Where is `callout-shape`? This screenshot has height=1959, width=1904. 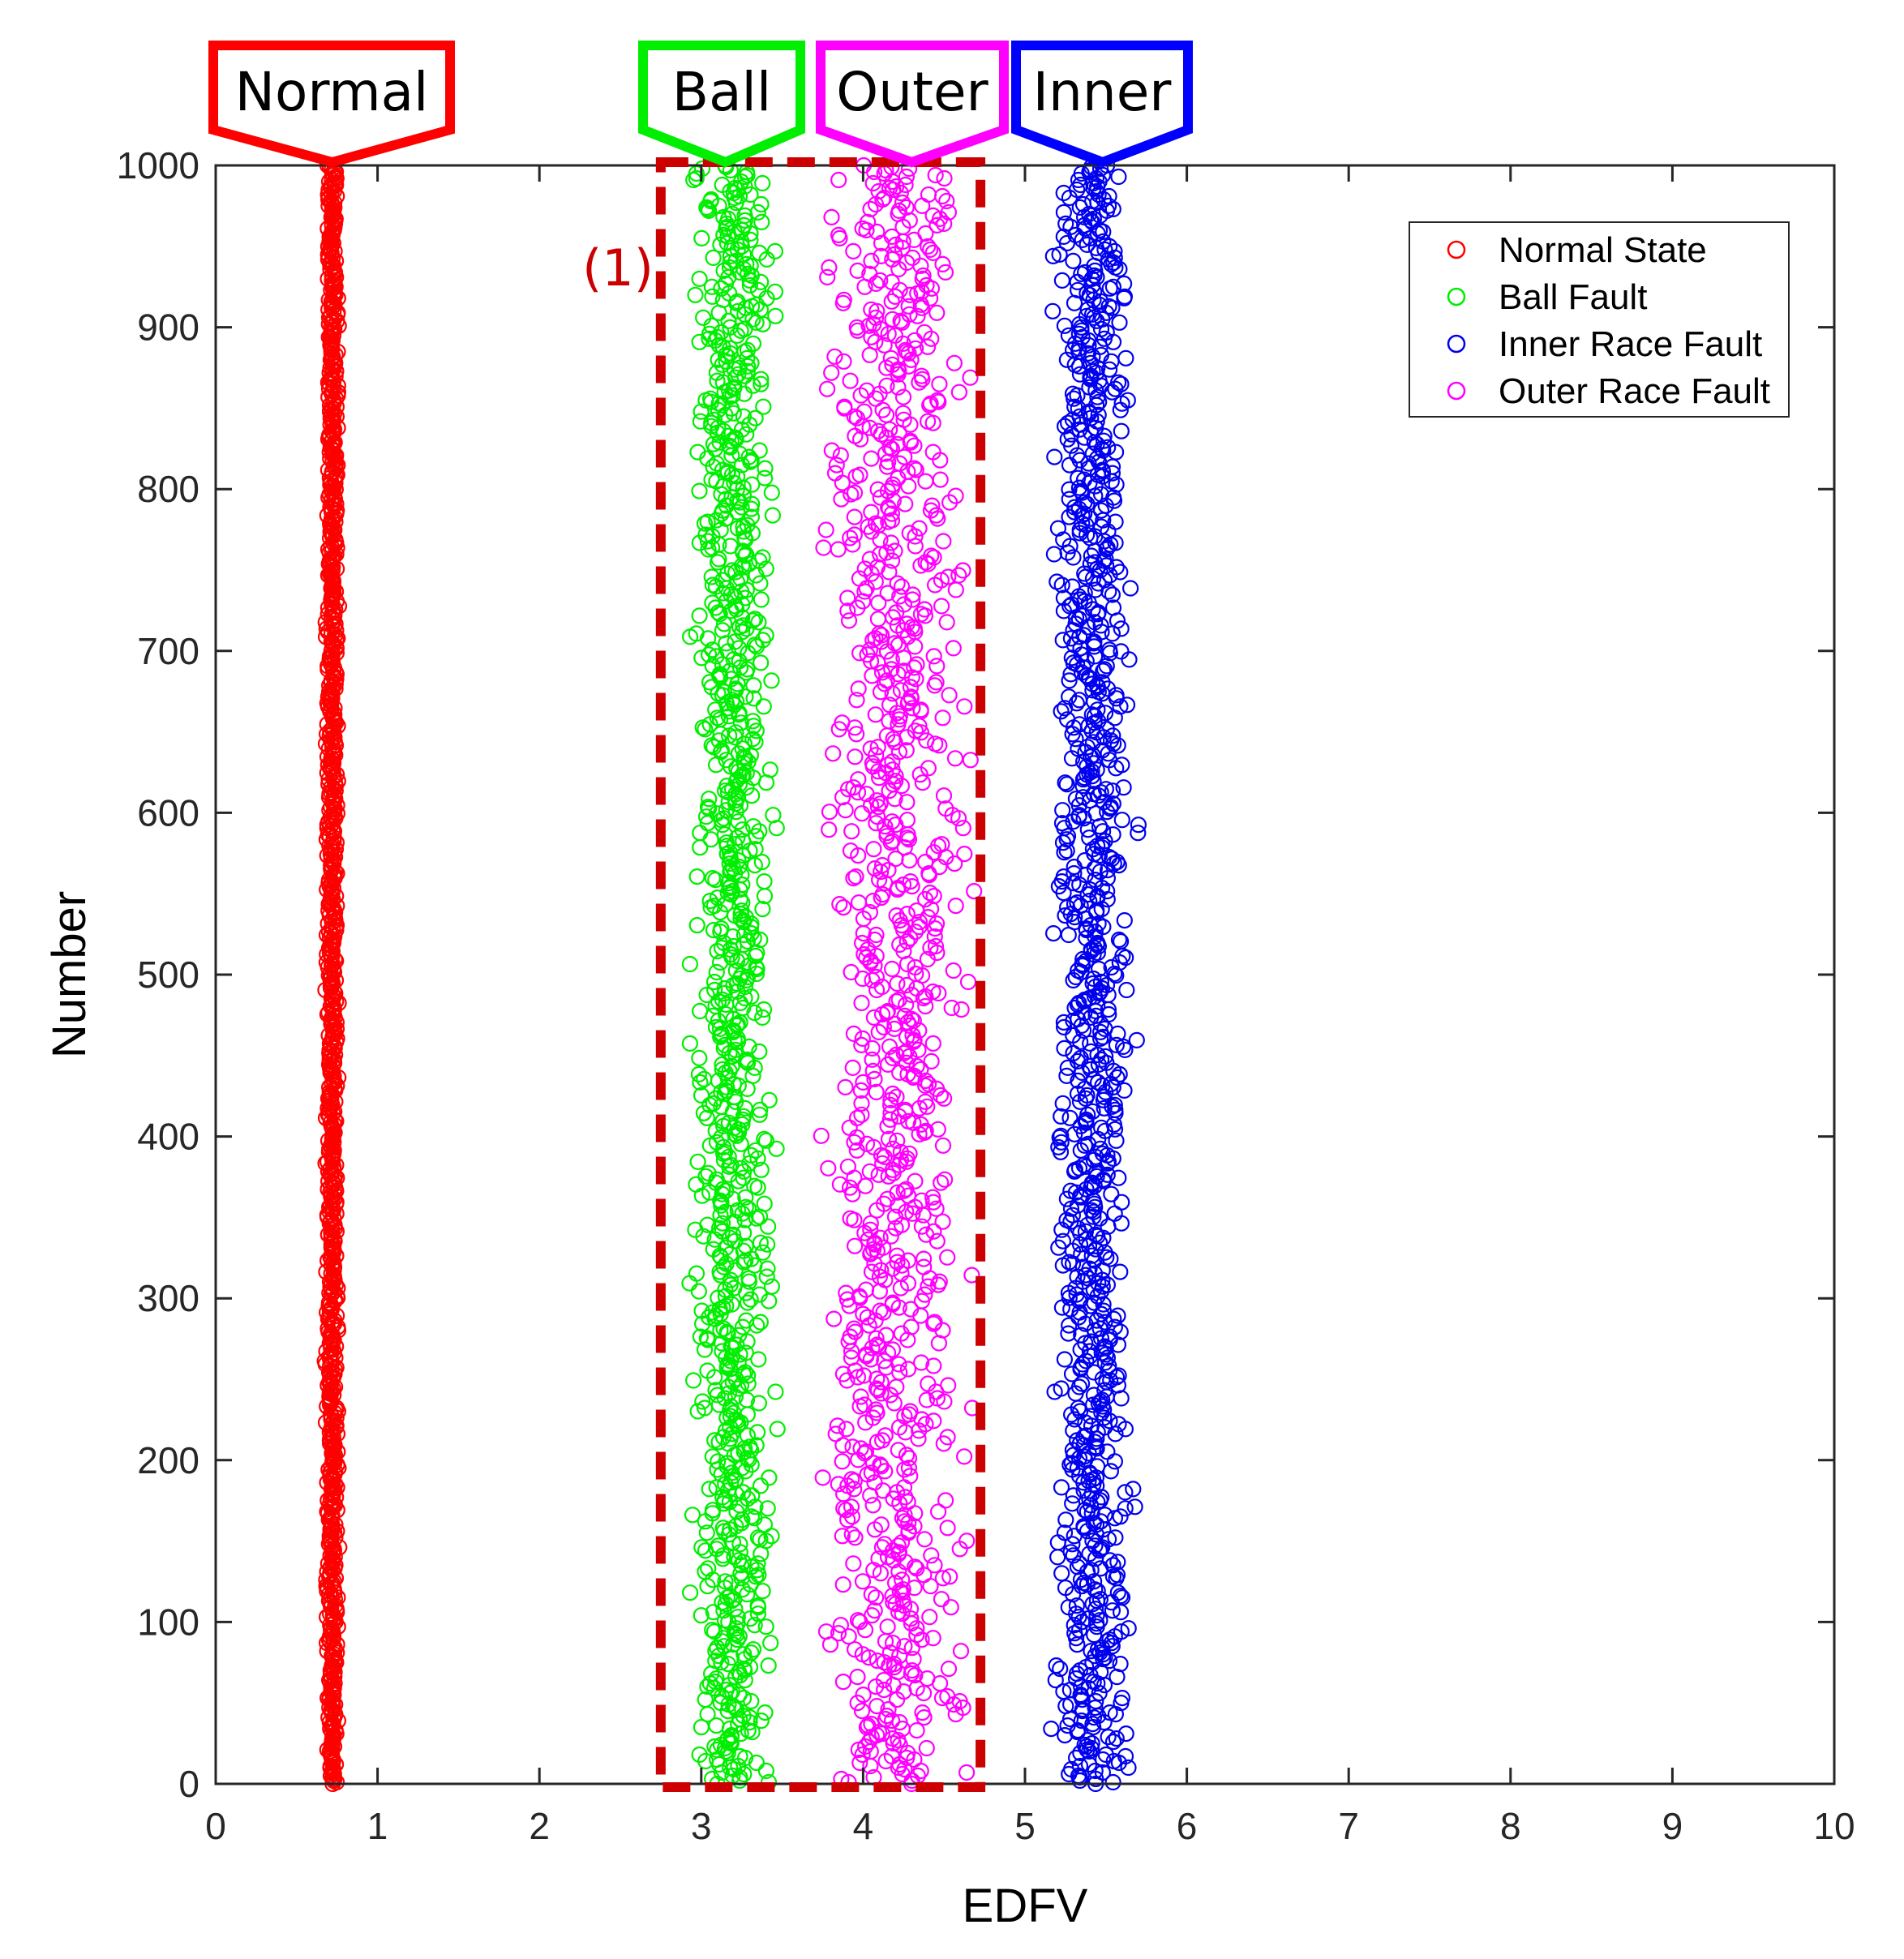 callout-shape is located at coordinates (331, 104).